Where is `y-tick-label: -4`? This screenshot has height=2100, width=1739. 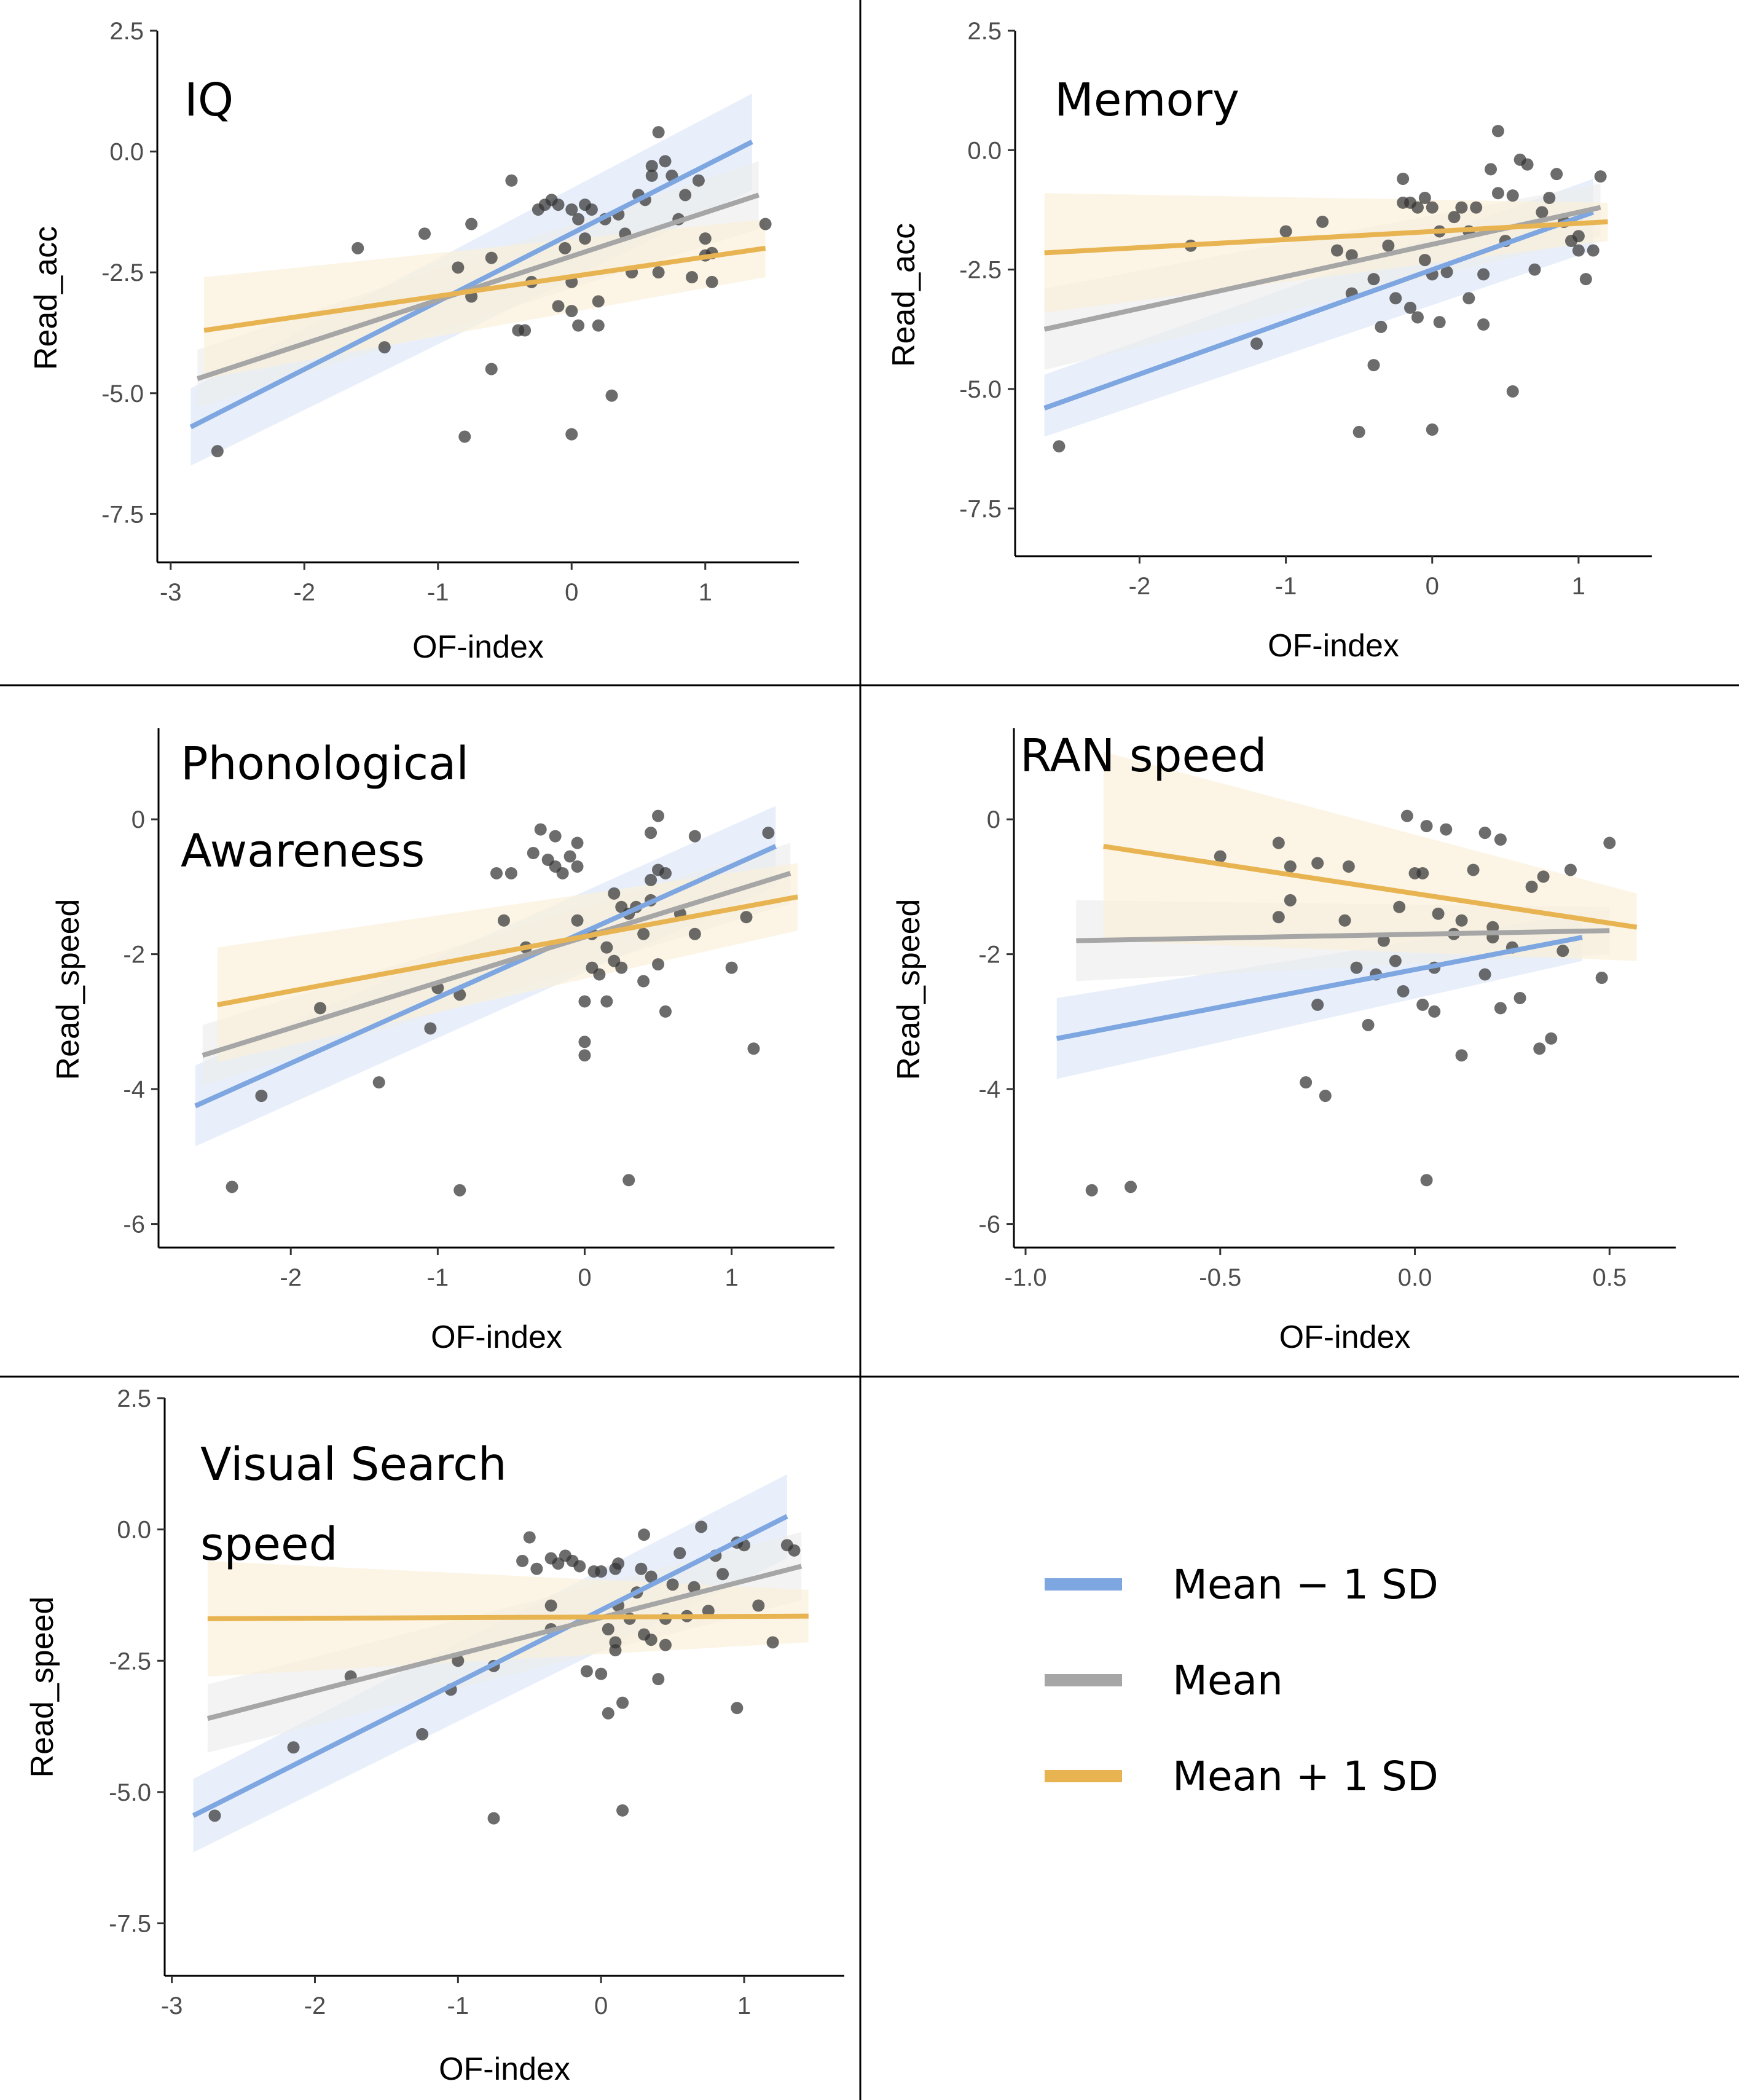 y-tick-label: -4 is located at coordinates (134, 1089).